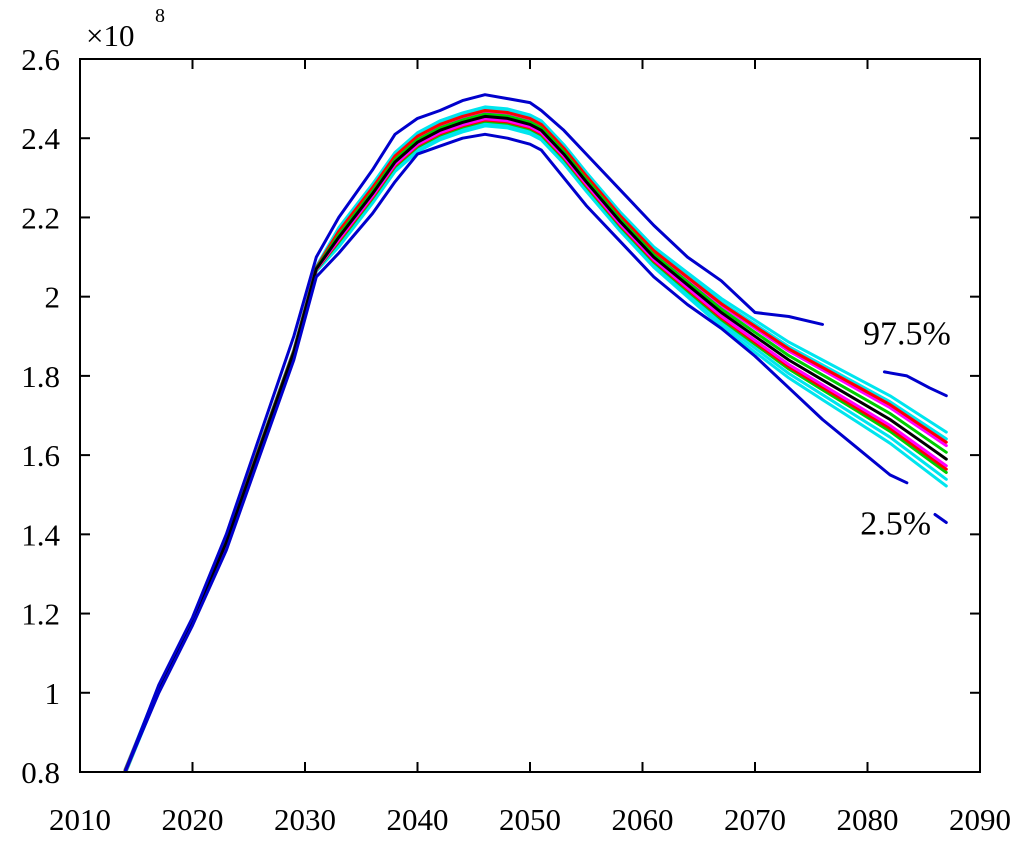 This screenshot has width=1024, height=847. Describe the element at coordinates (40, 614) in the screenshot. I see `y-tick-label-1.2: 1.2` at that location.